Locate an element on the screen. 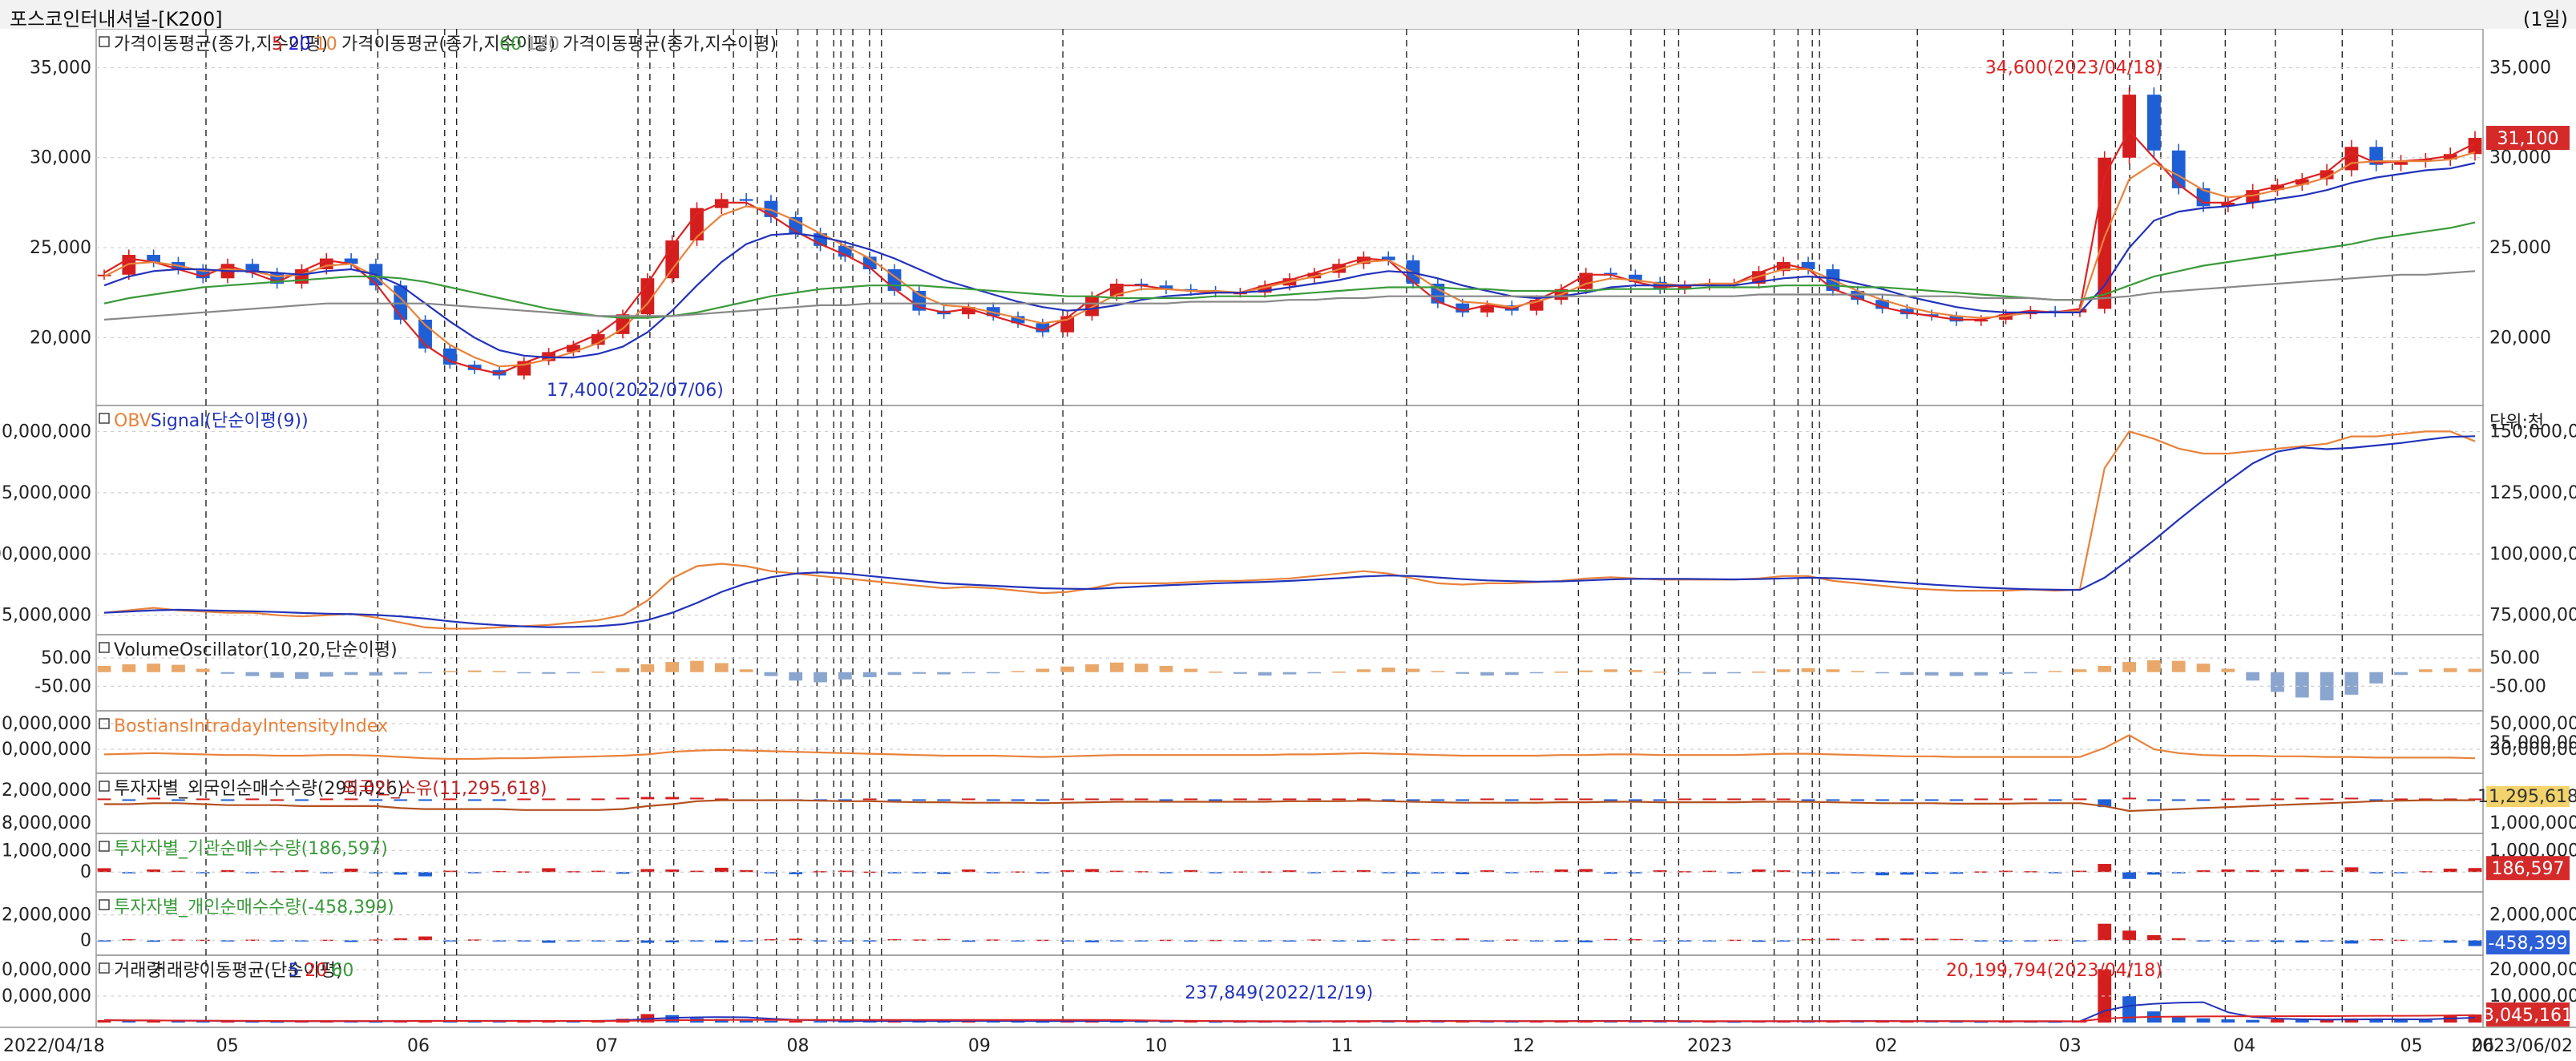  y-tick-left-individual: 2,000,000 is located at coordinates (47, 916).